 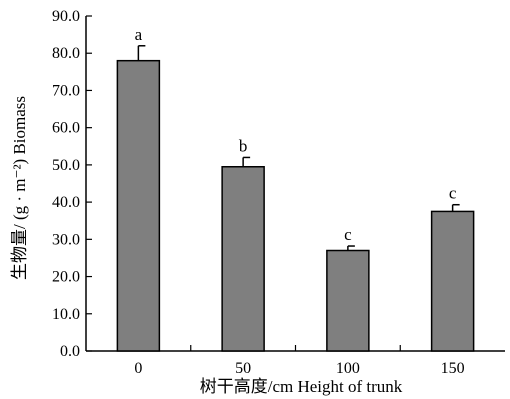 I want to click on significance-label: b, so click(x=243, y=145).